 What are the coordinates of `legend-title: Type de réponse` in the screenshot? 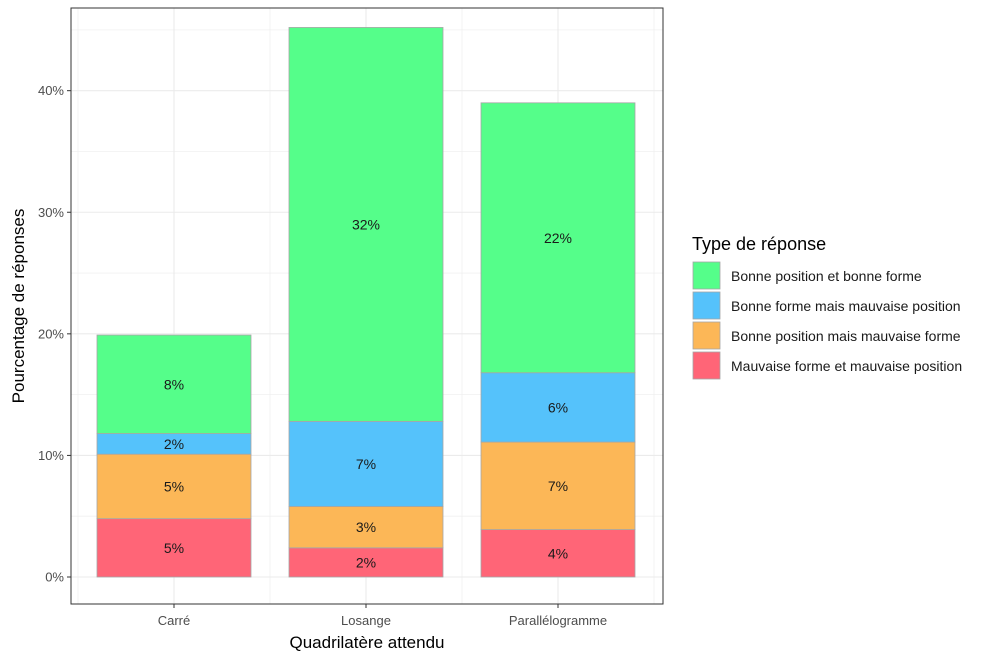 It's located at (759, 244).